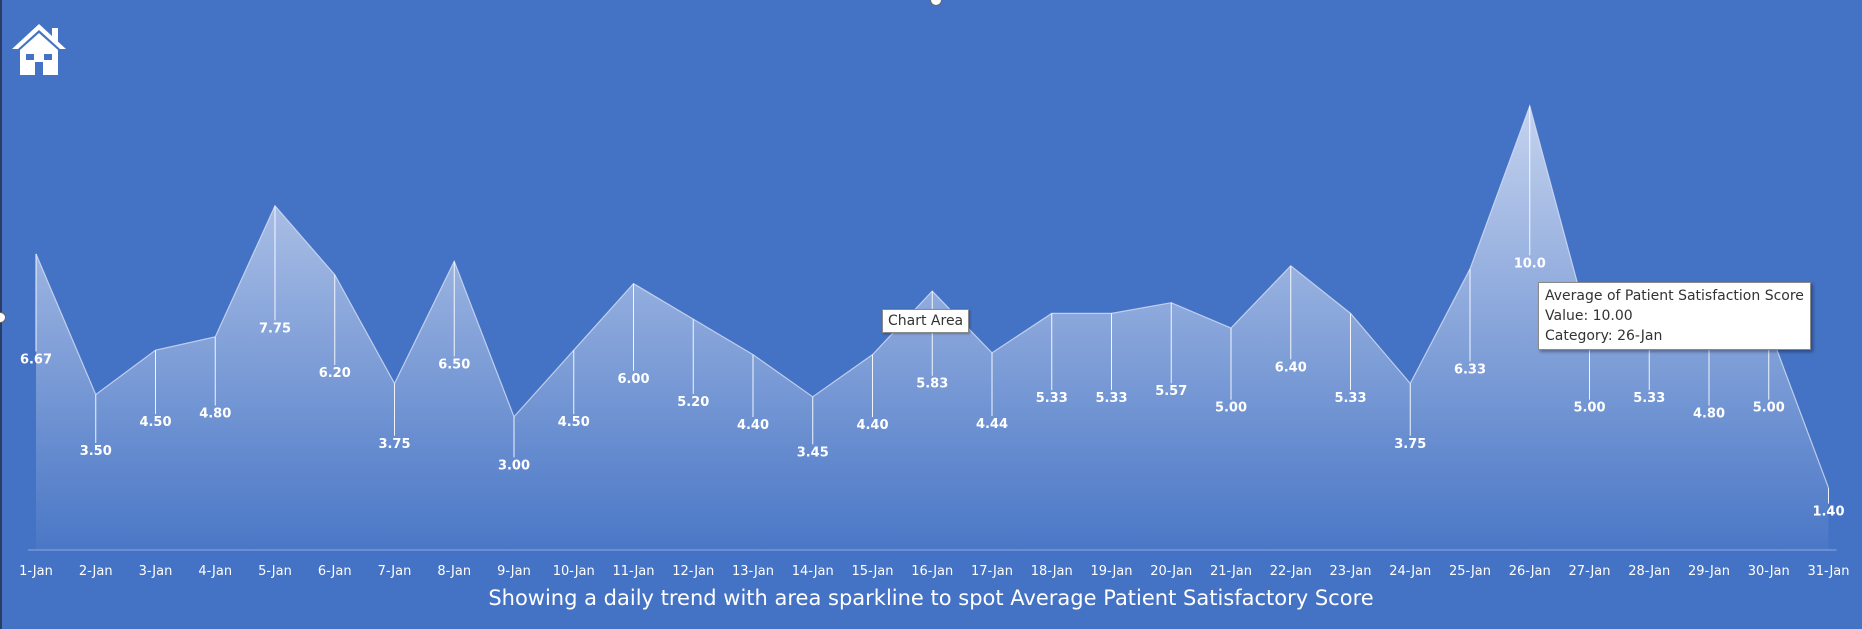 This screenshot has width=1862, height=629. What do you see at coordinates (39, 49) in the screenshot?
I see `home-icon` at bounding box center [39, 49].